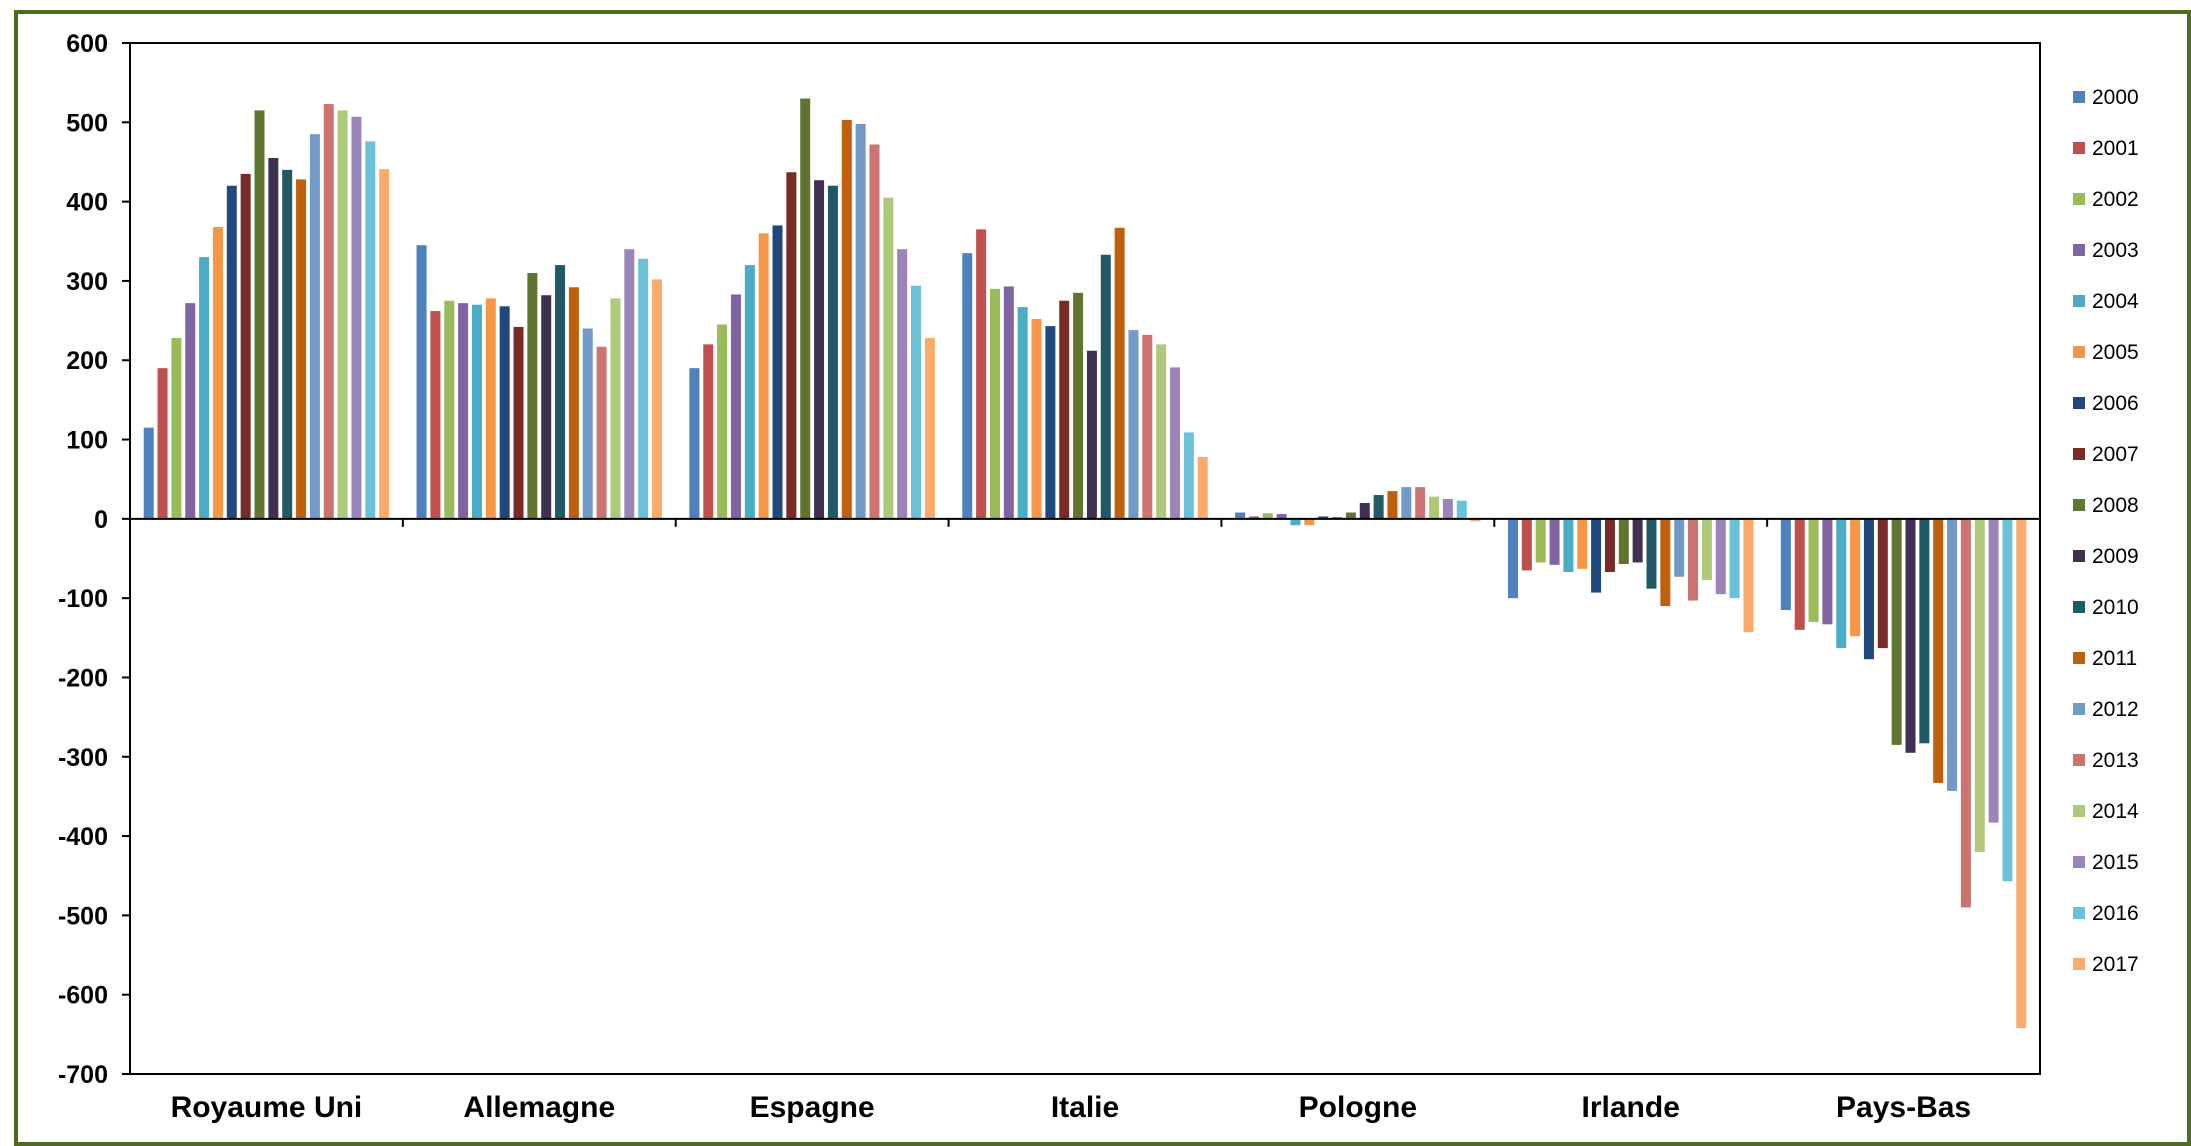 This screenshot has width=2191, height=1146. I want to click on y-tick-label: -100, so click(83, 599).